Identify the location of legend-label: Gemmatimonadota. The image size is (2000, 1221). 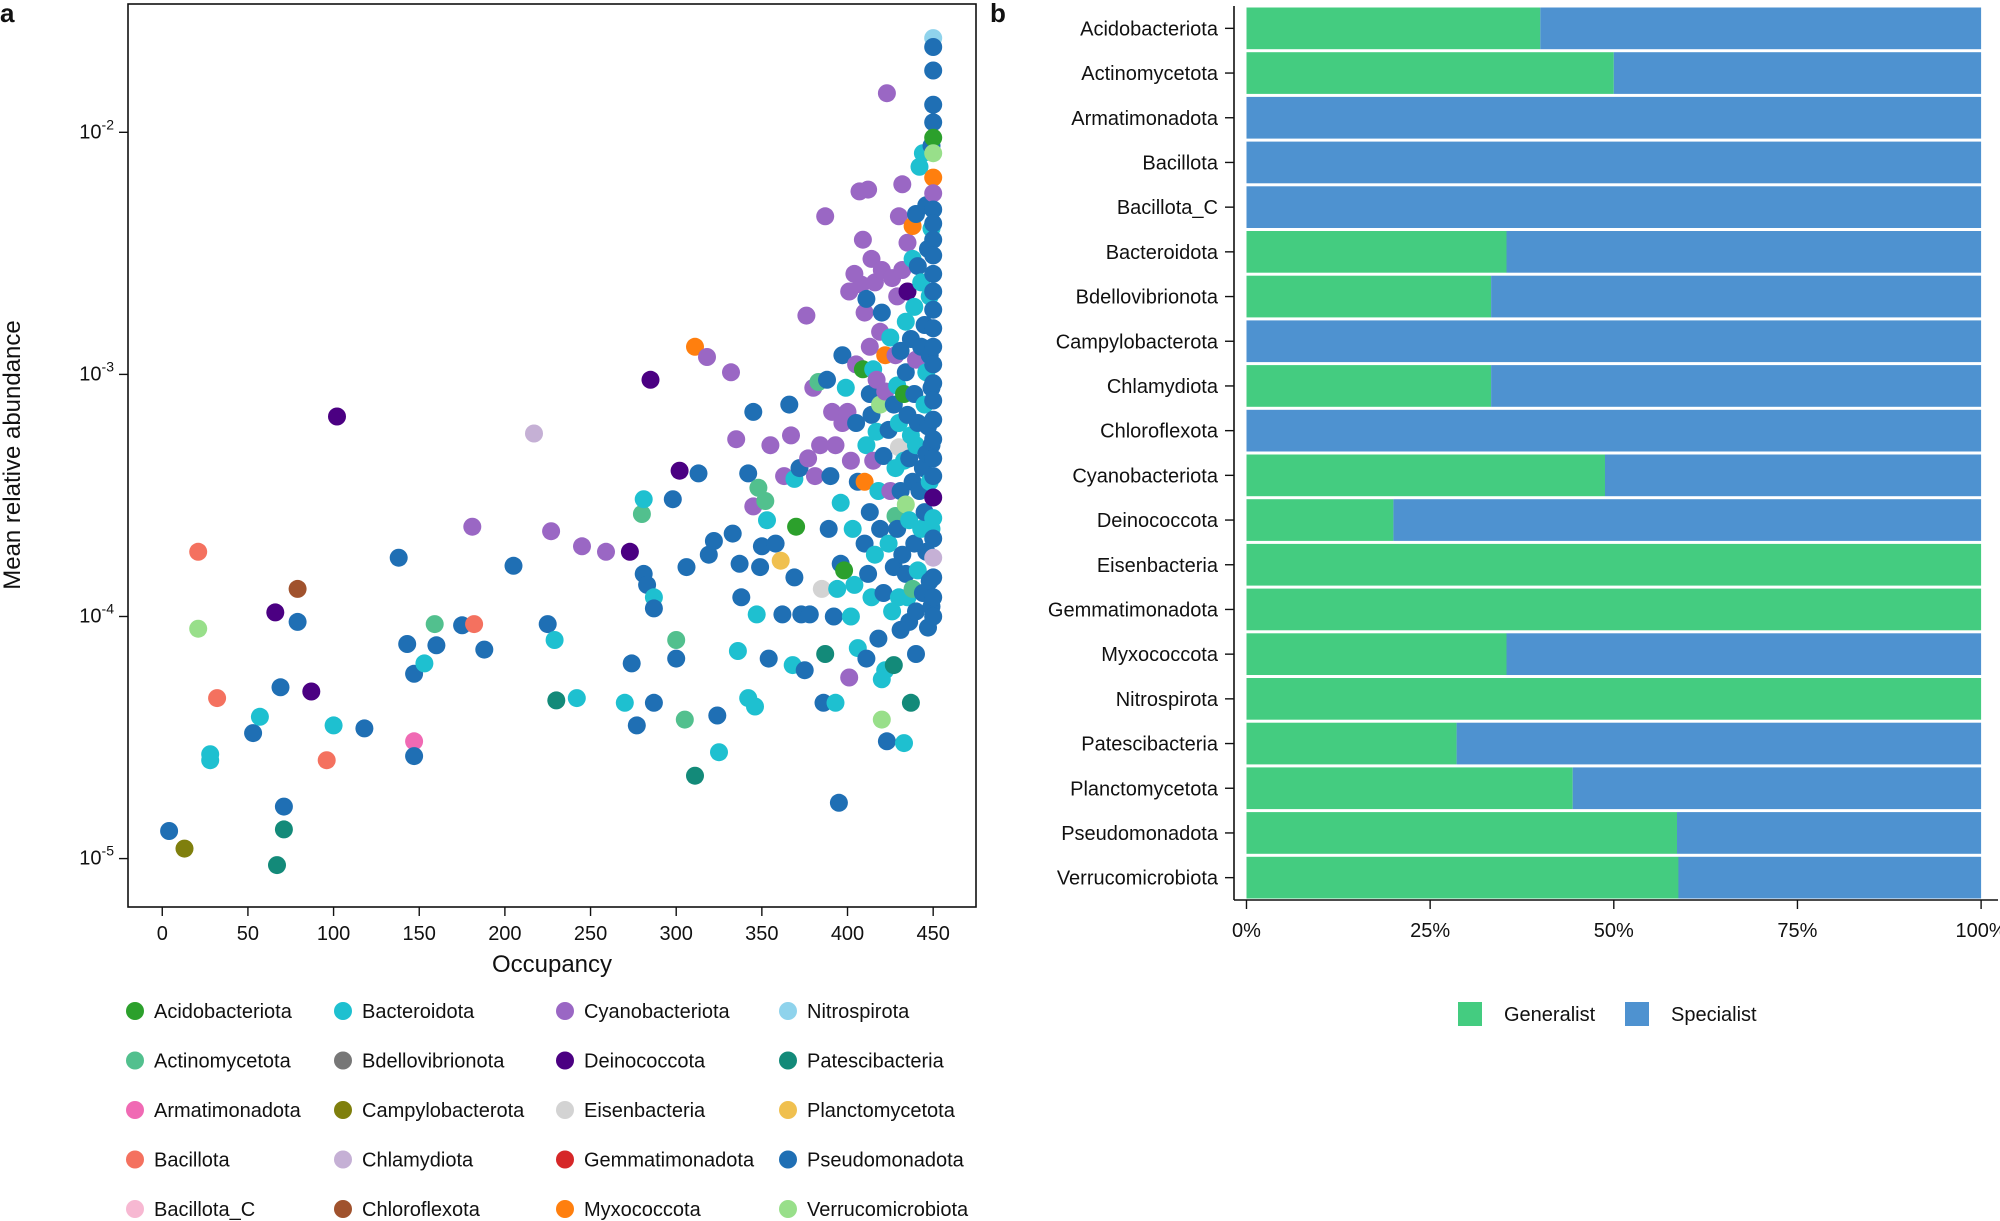
(669, 1161).